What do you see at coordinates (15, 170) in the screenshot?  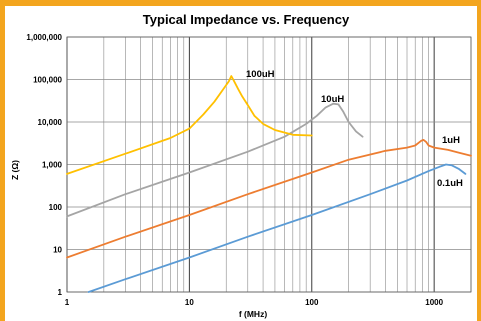 I see `y-axis-label: Z (Ω)` at bounding box center [15, 170].